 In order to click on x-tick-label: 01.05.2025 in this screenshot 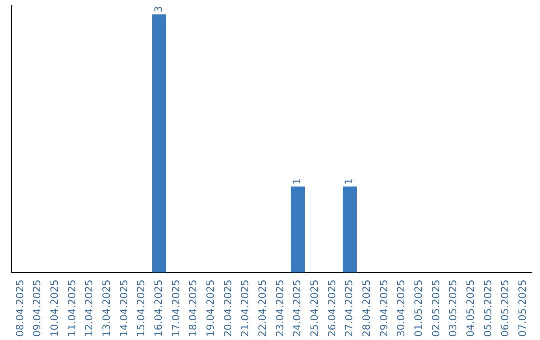, I will do `click(419, 309)`.